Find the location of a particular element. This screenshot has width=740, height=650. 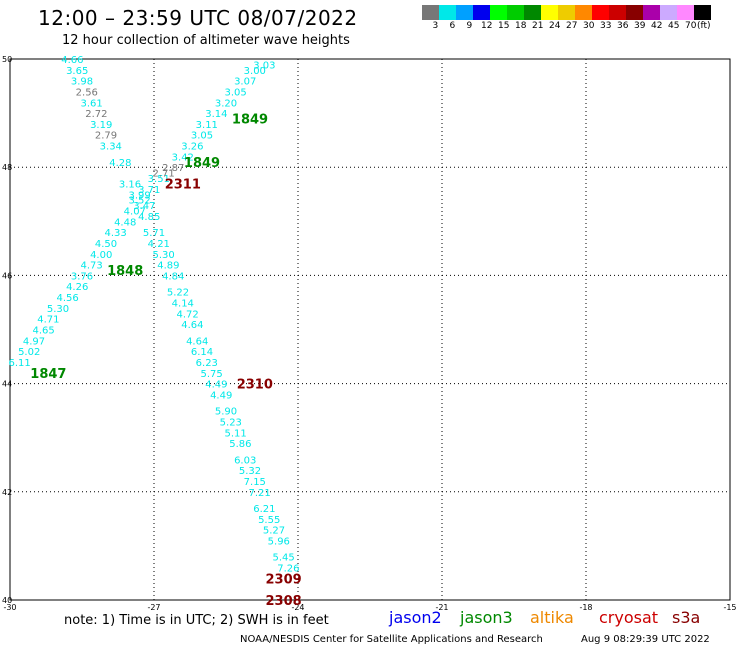

wave-height-value: 3.34 is located at coordinates (111, 147).